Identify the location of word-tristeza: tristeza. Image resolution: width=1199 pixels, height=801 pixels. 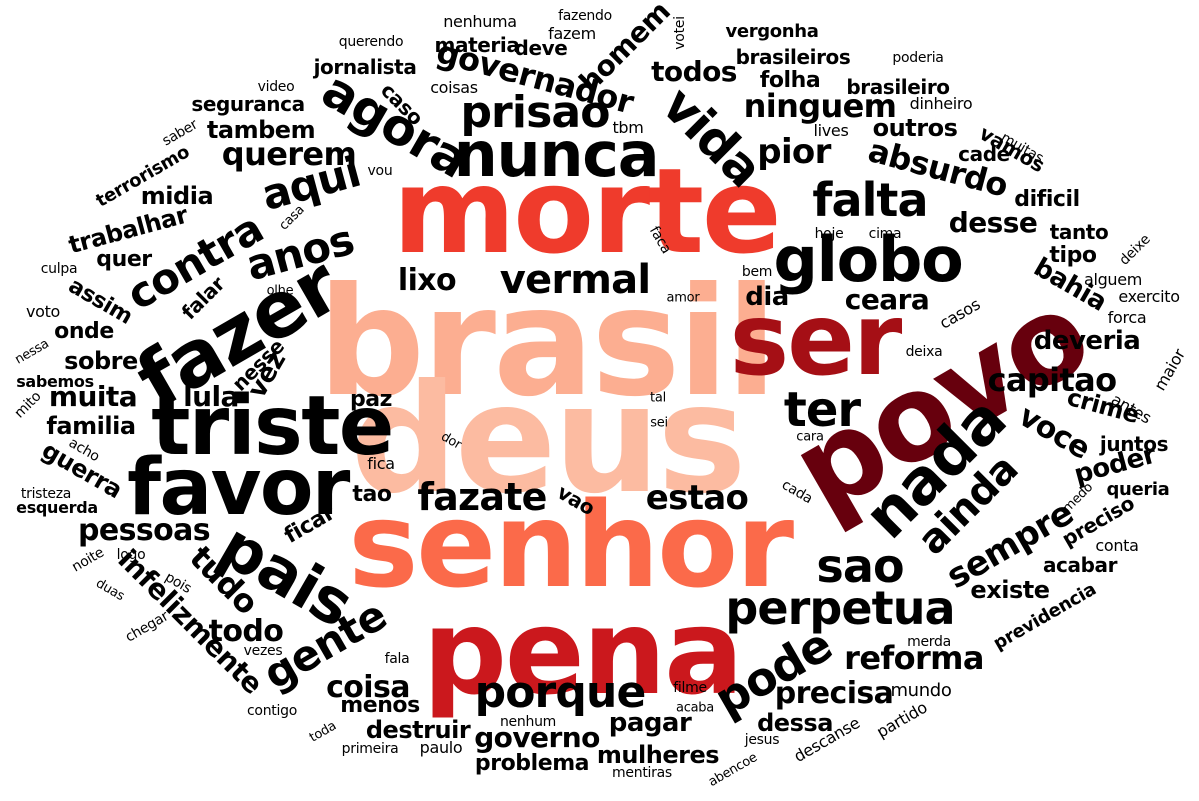
(46, 494).